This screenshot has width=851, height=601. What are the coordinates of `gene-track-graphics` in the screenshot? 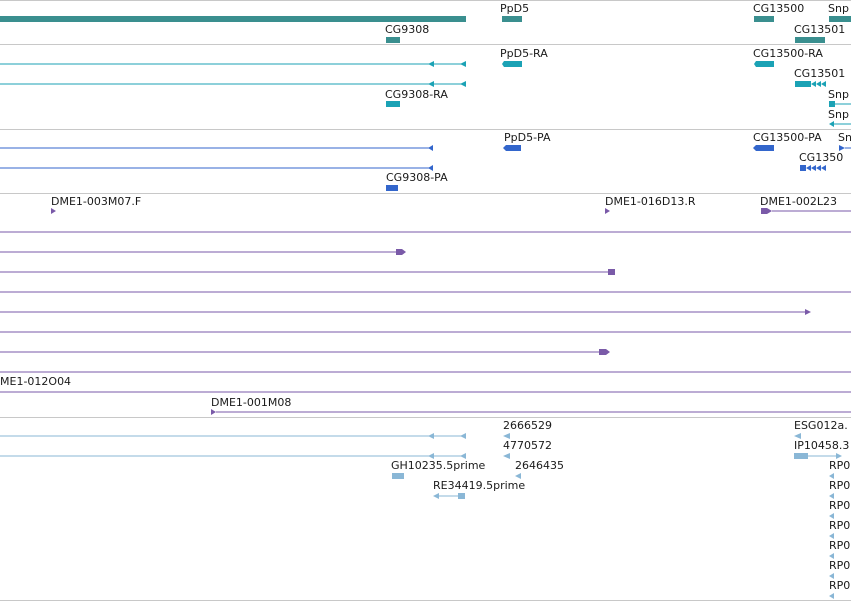 It's located at (425, 29).